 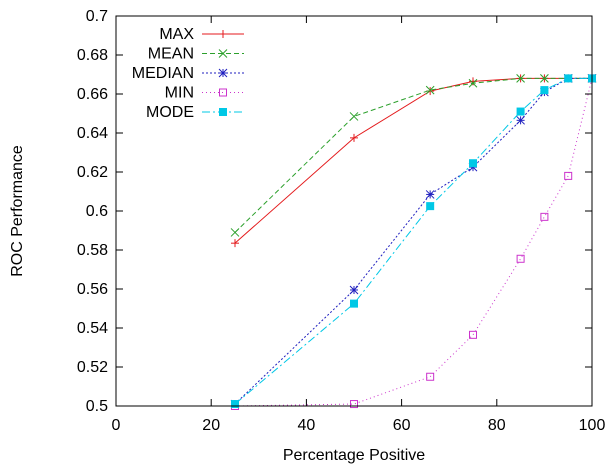 What do you see at coordinates (211, 425) in the screenshot?
I see `x-tick-label: 20` at bounding box center [211, 425].